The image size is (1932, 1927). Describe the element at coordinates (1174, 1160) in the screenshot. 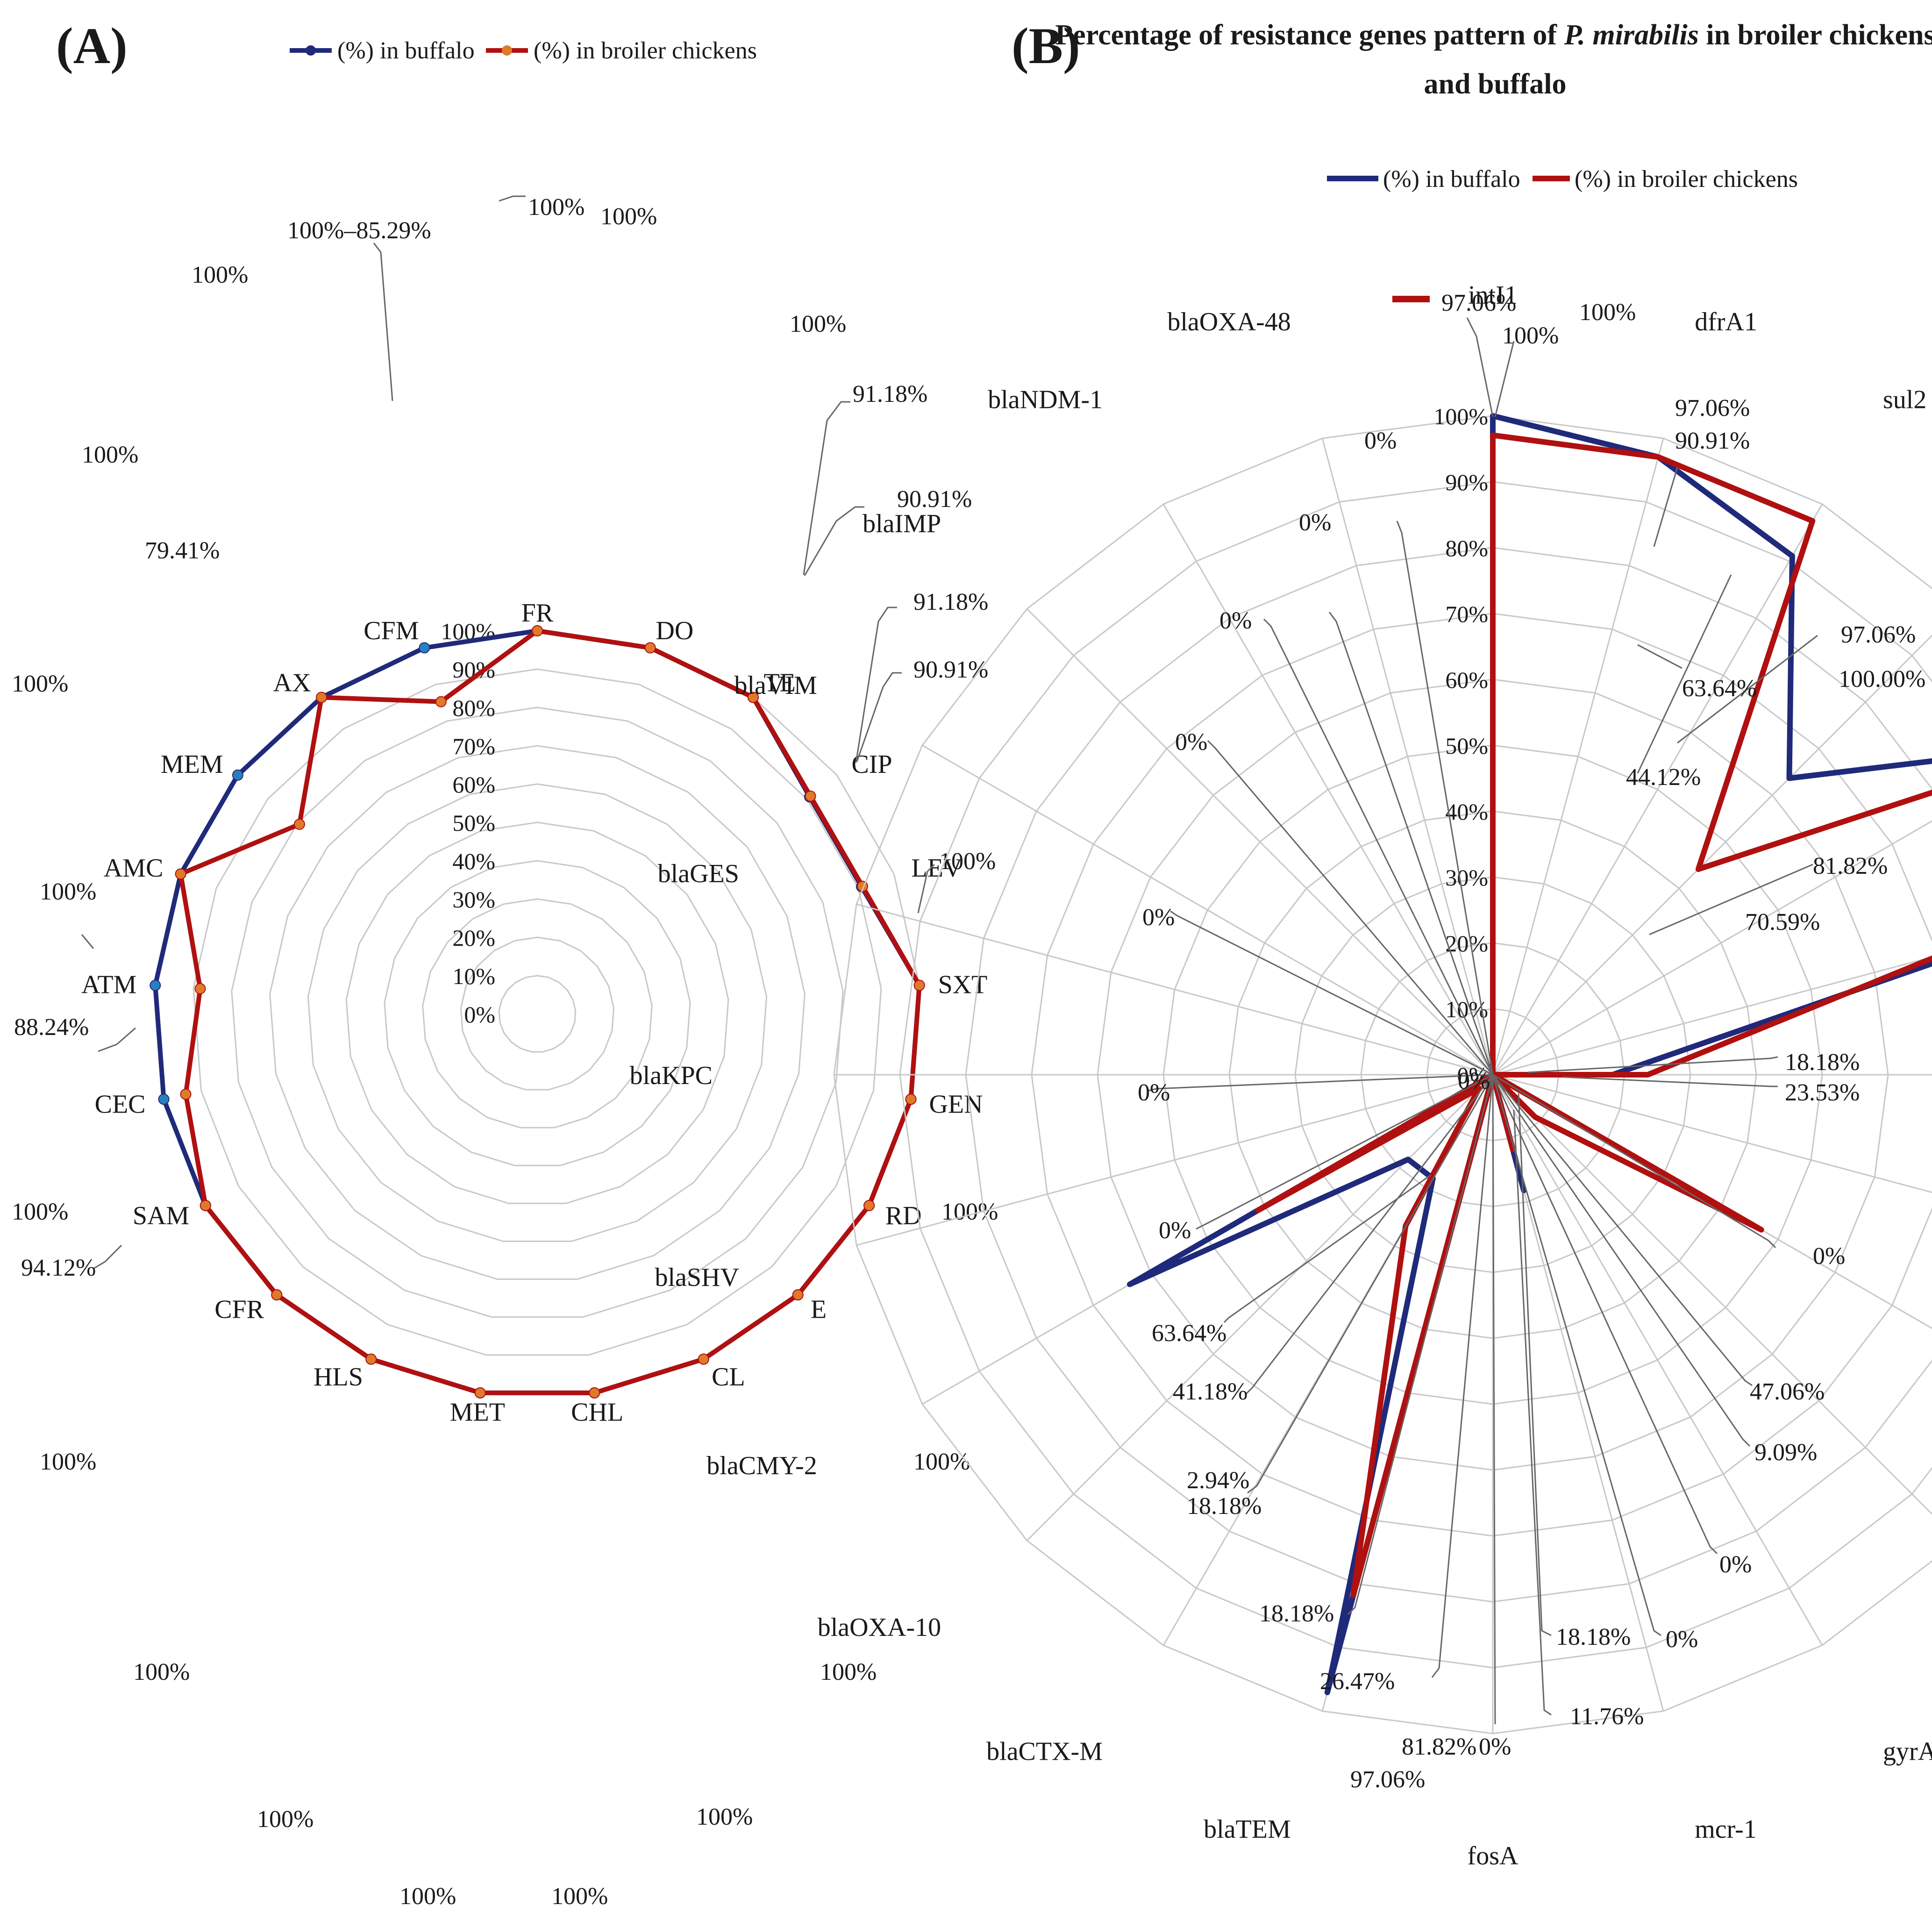

I see `b-spoke-blashv` at that location.